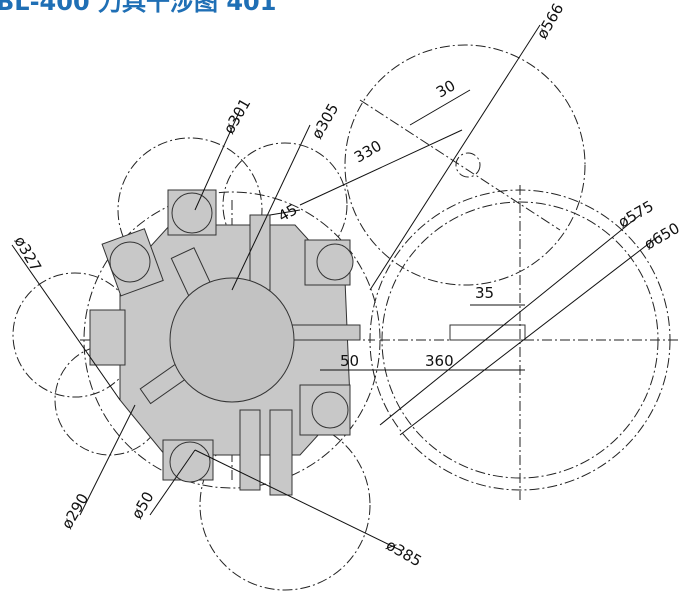  I want to click on label: ø575, so click(636, 214).